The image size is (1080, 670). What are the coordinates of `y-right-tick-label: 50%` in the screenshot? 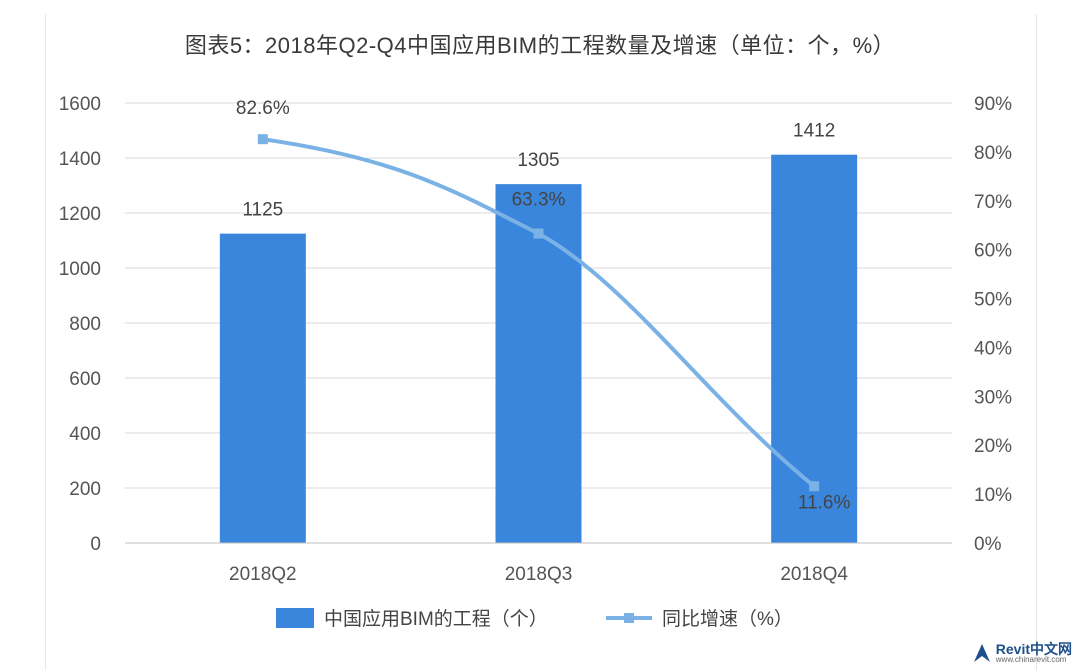 It's located at (993, 300).